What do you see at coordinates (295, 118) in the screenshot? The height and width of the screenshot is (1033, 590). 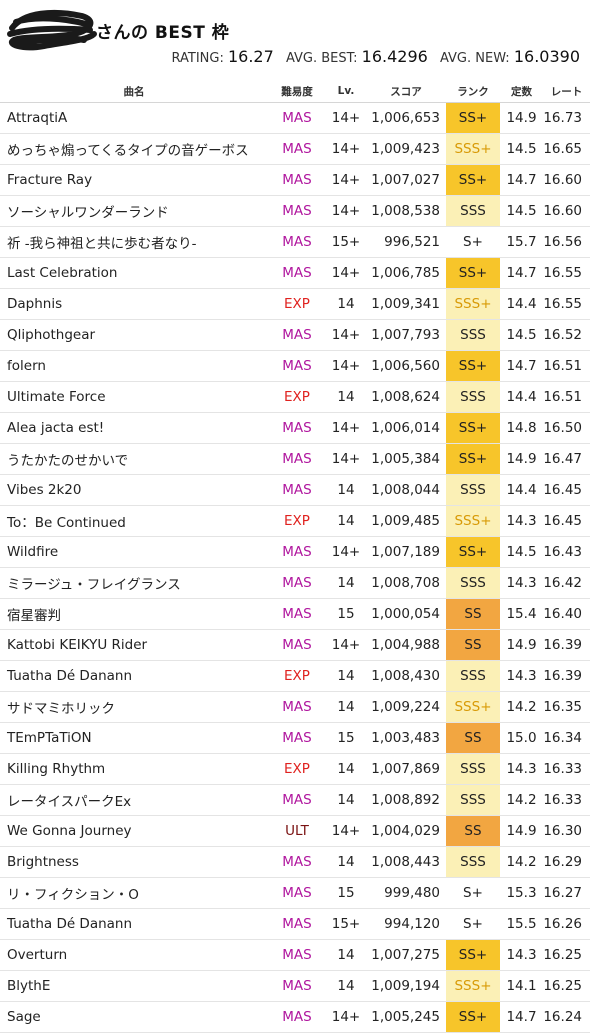 I see `table-row: AttraqtiA MAS 14+ 1,006,653 SS+ 14.9 16.73` at bounding box center [295, 118].